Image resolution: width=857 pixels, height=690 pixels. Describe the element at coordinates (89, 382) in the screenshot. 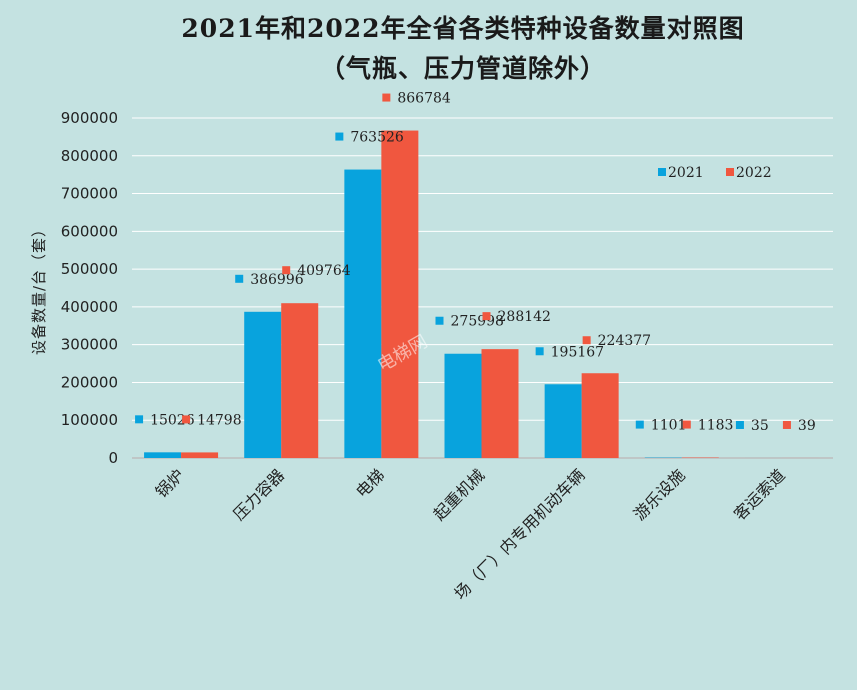

I see `y-tick-label: 200000` at that location.